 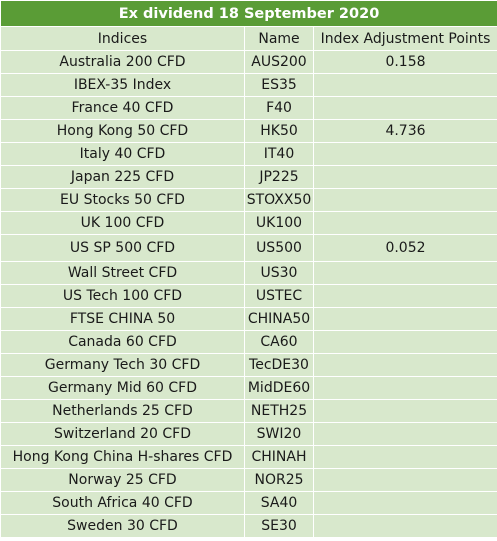 I want to click on cell-name: JP225, so click(x=279, y=177).